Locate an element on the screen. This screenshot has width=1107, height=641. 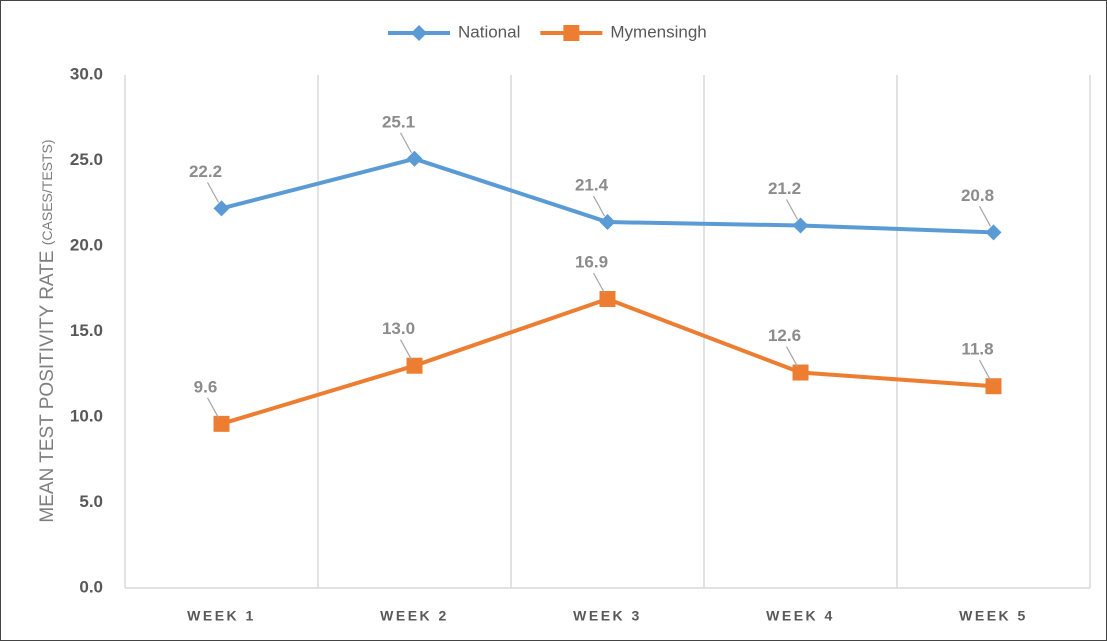
legend-label: National is located at coordinates (489, 31).